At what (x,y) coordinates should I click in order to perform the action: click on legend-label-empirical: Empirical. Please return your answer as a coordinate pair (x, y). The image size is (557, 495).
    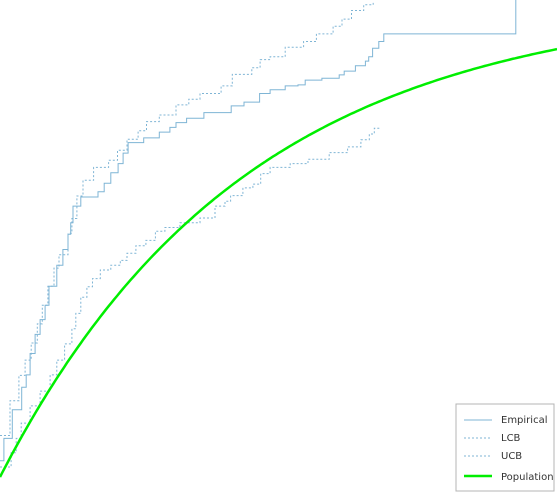
    Looking at the image, I should click on (524, 420).